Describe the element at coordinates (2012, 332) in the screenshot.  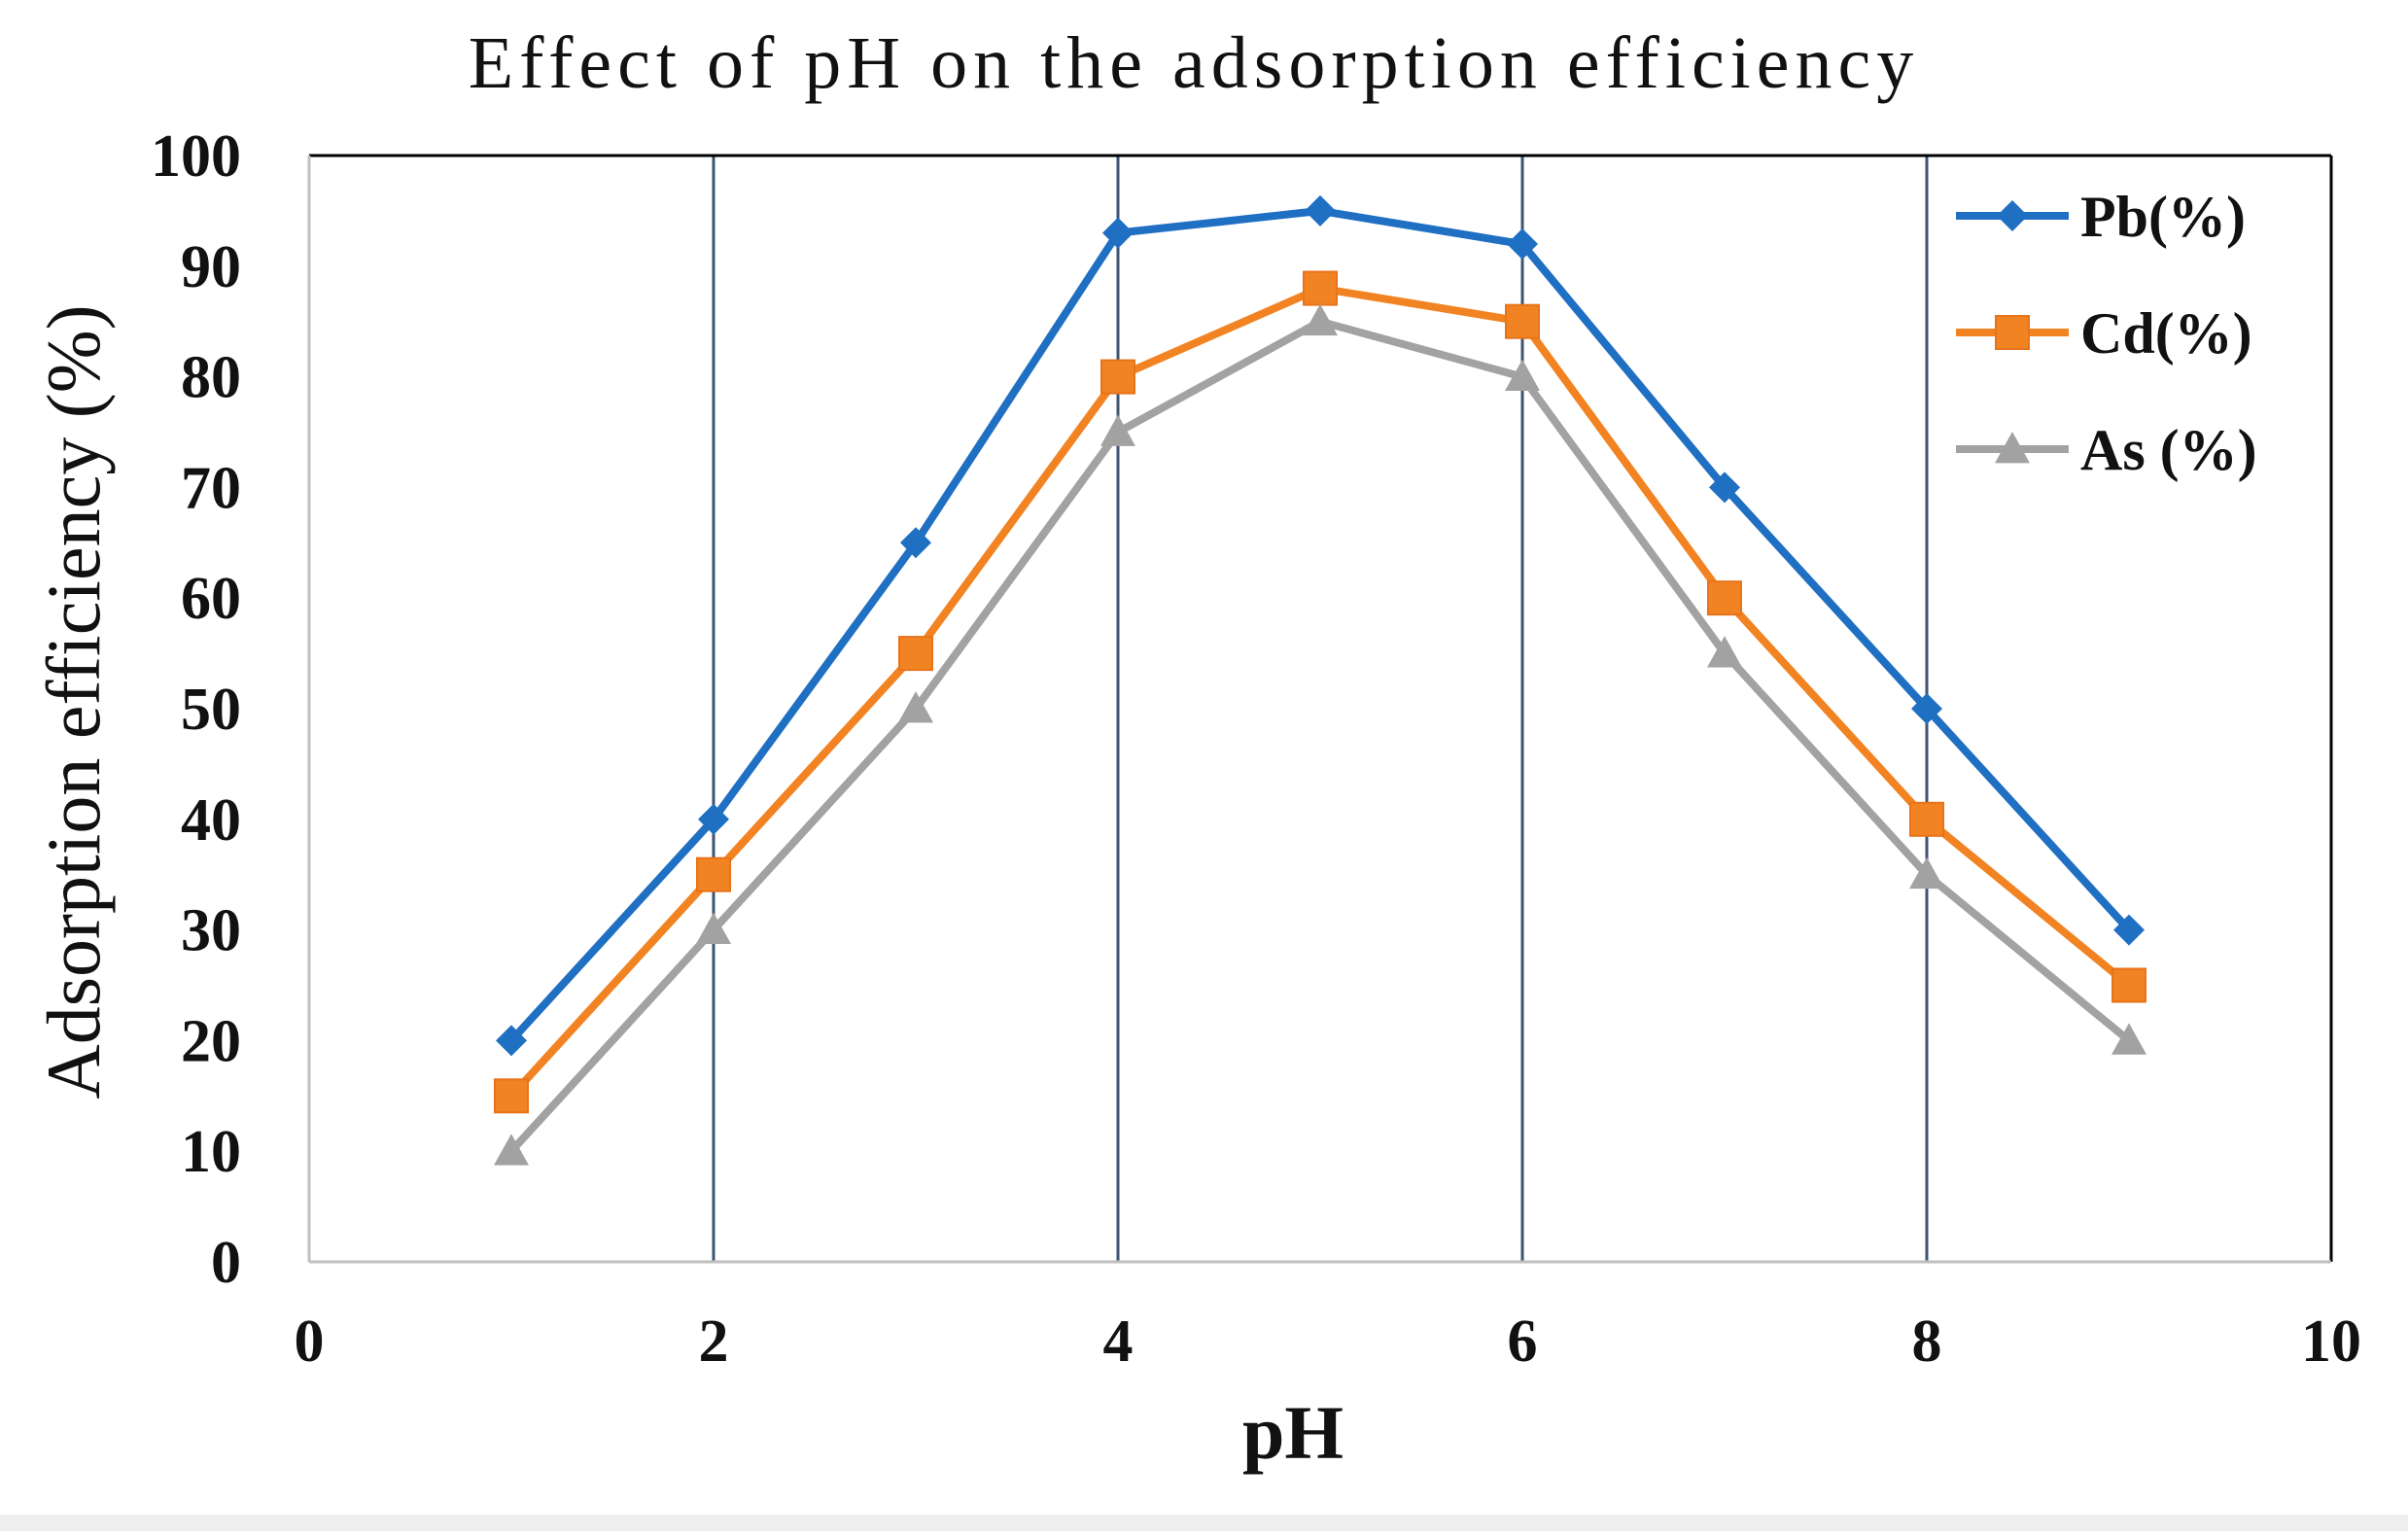
I see `legend-cd-square-marker` at that location.